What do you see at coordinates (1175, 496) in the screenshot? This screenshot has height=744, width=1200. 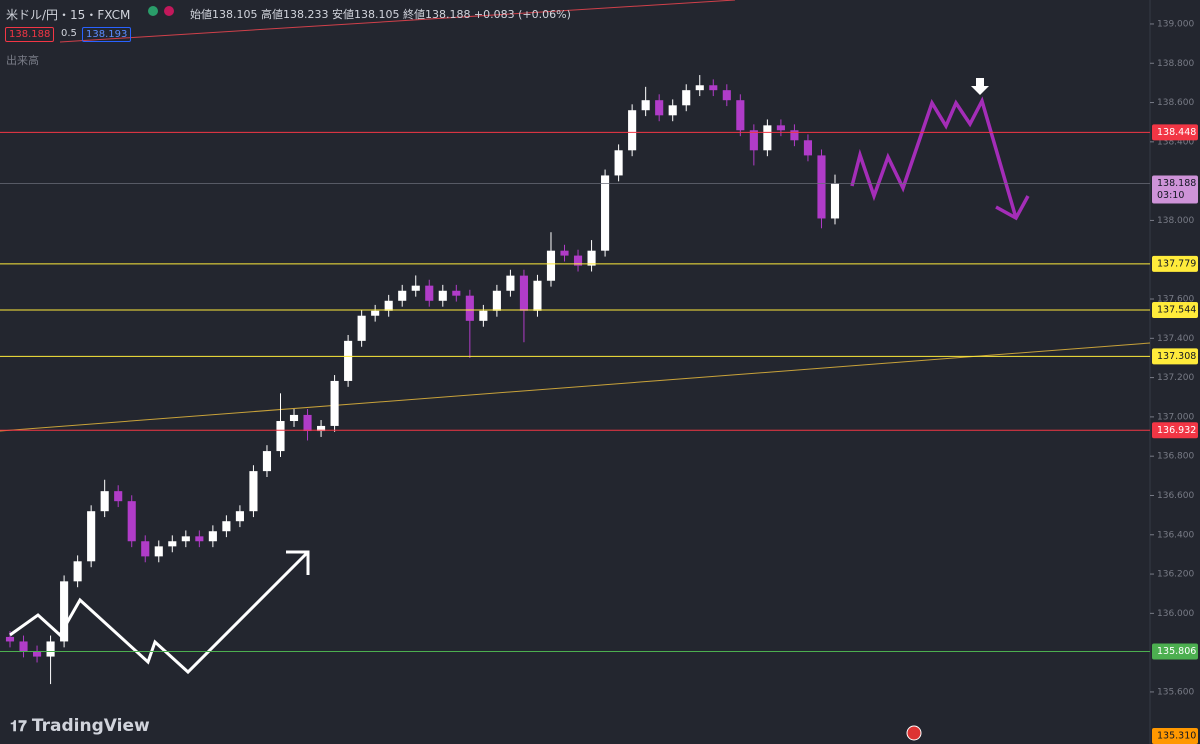 I see `y-tick-label: 136.600` at bounding box center [1175, 496].